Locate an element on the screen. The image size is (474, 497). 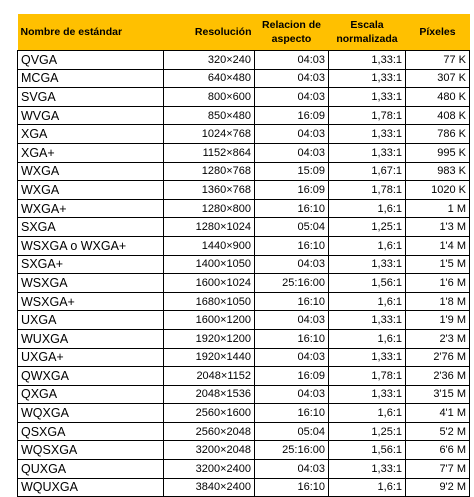
cell-pixels: 1'5 M is located at coordinates (437, 264).